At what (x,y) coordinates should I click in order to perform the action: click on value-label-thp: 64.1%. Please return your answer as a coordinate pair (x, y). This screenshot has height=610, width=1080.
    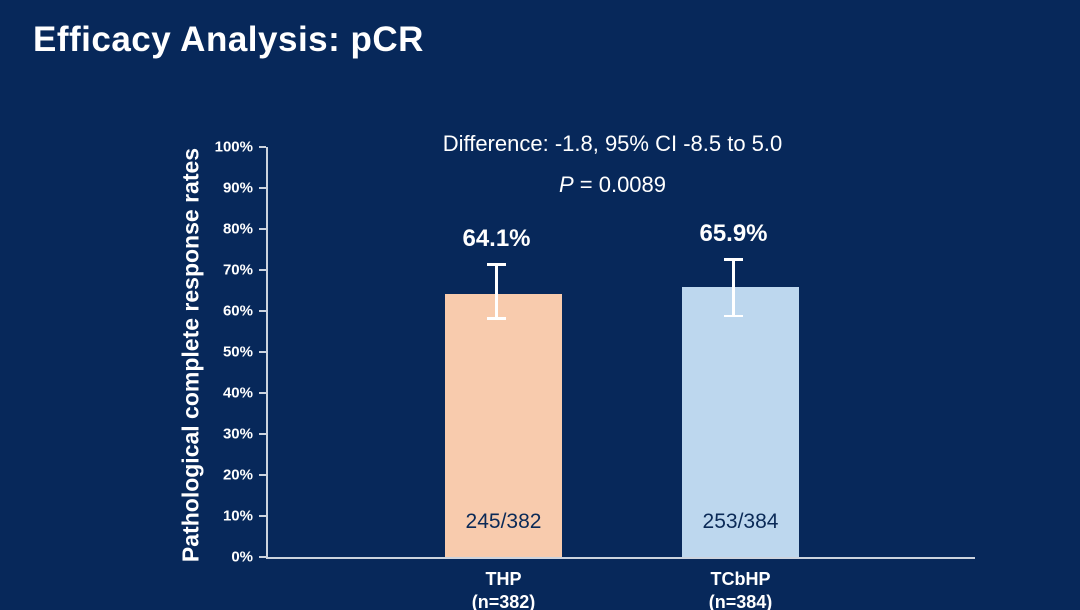
    Looking at the image, I should click on (496, 239).